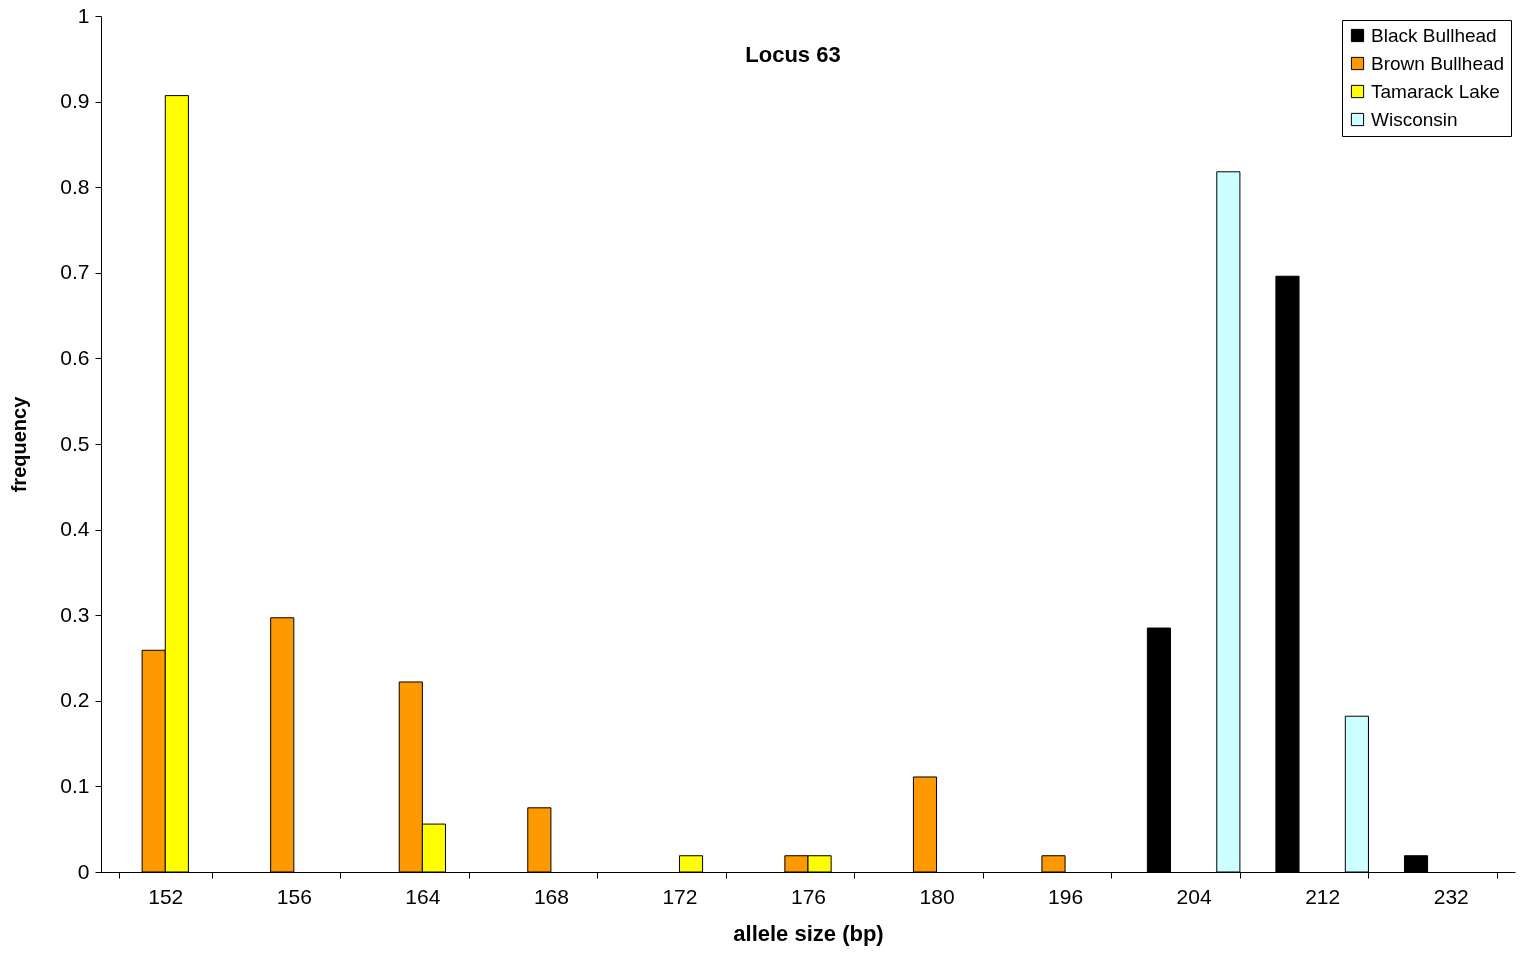 This screenshot has height=966, width=1522. What do you see at coordinates (1434, 35) in the screenshot?
I see `legend-label: Black Bullhead` at bounding box center [1434, 35].